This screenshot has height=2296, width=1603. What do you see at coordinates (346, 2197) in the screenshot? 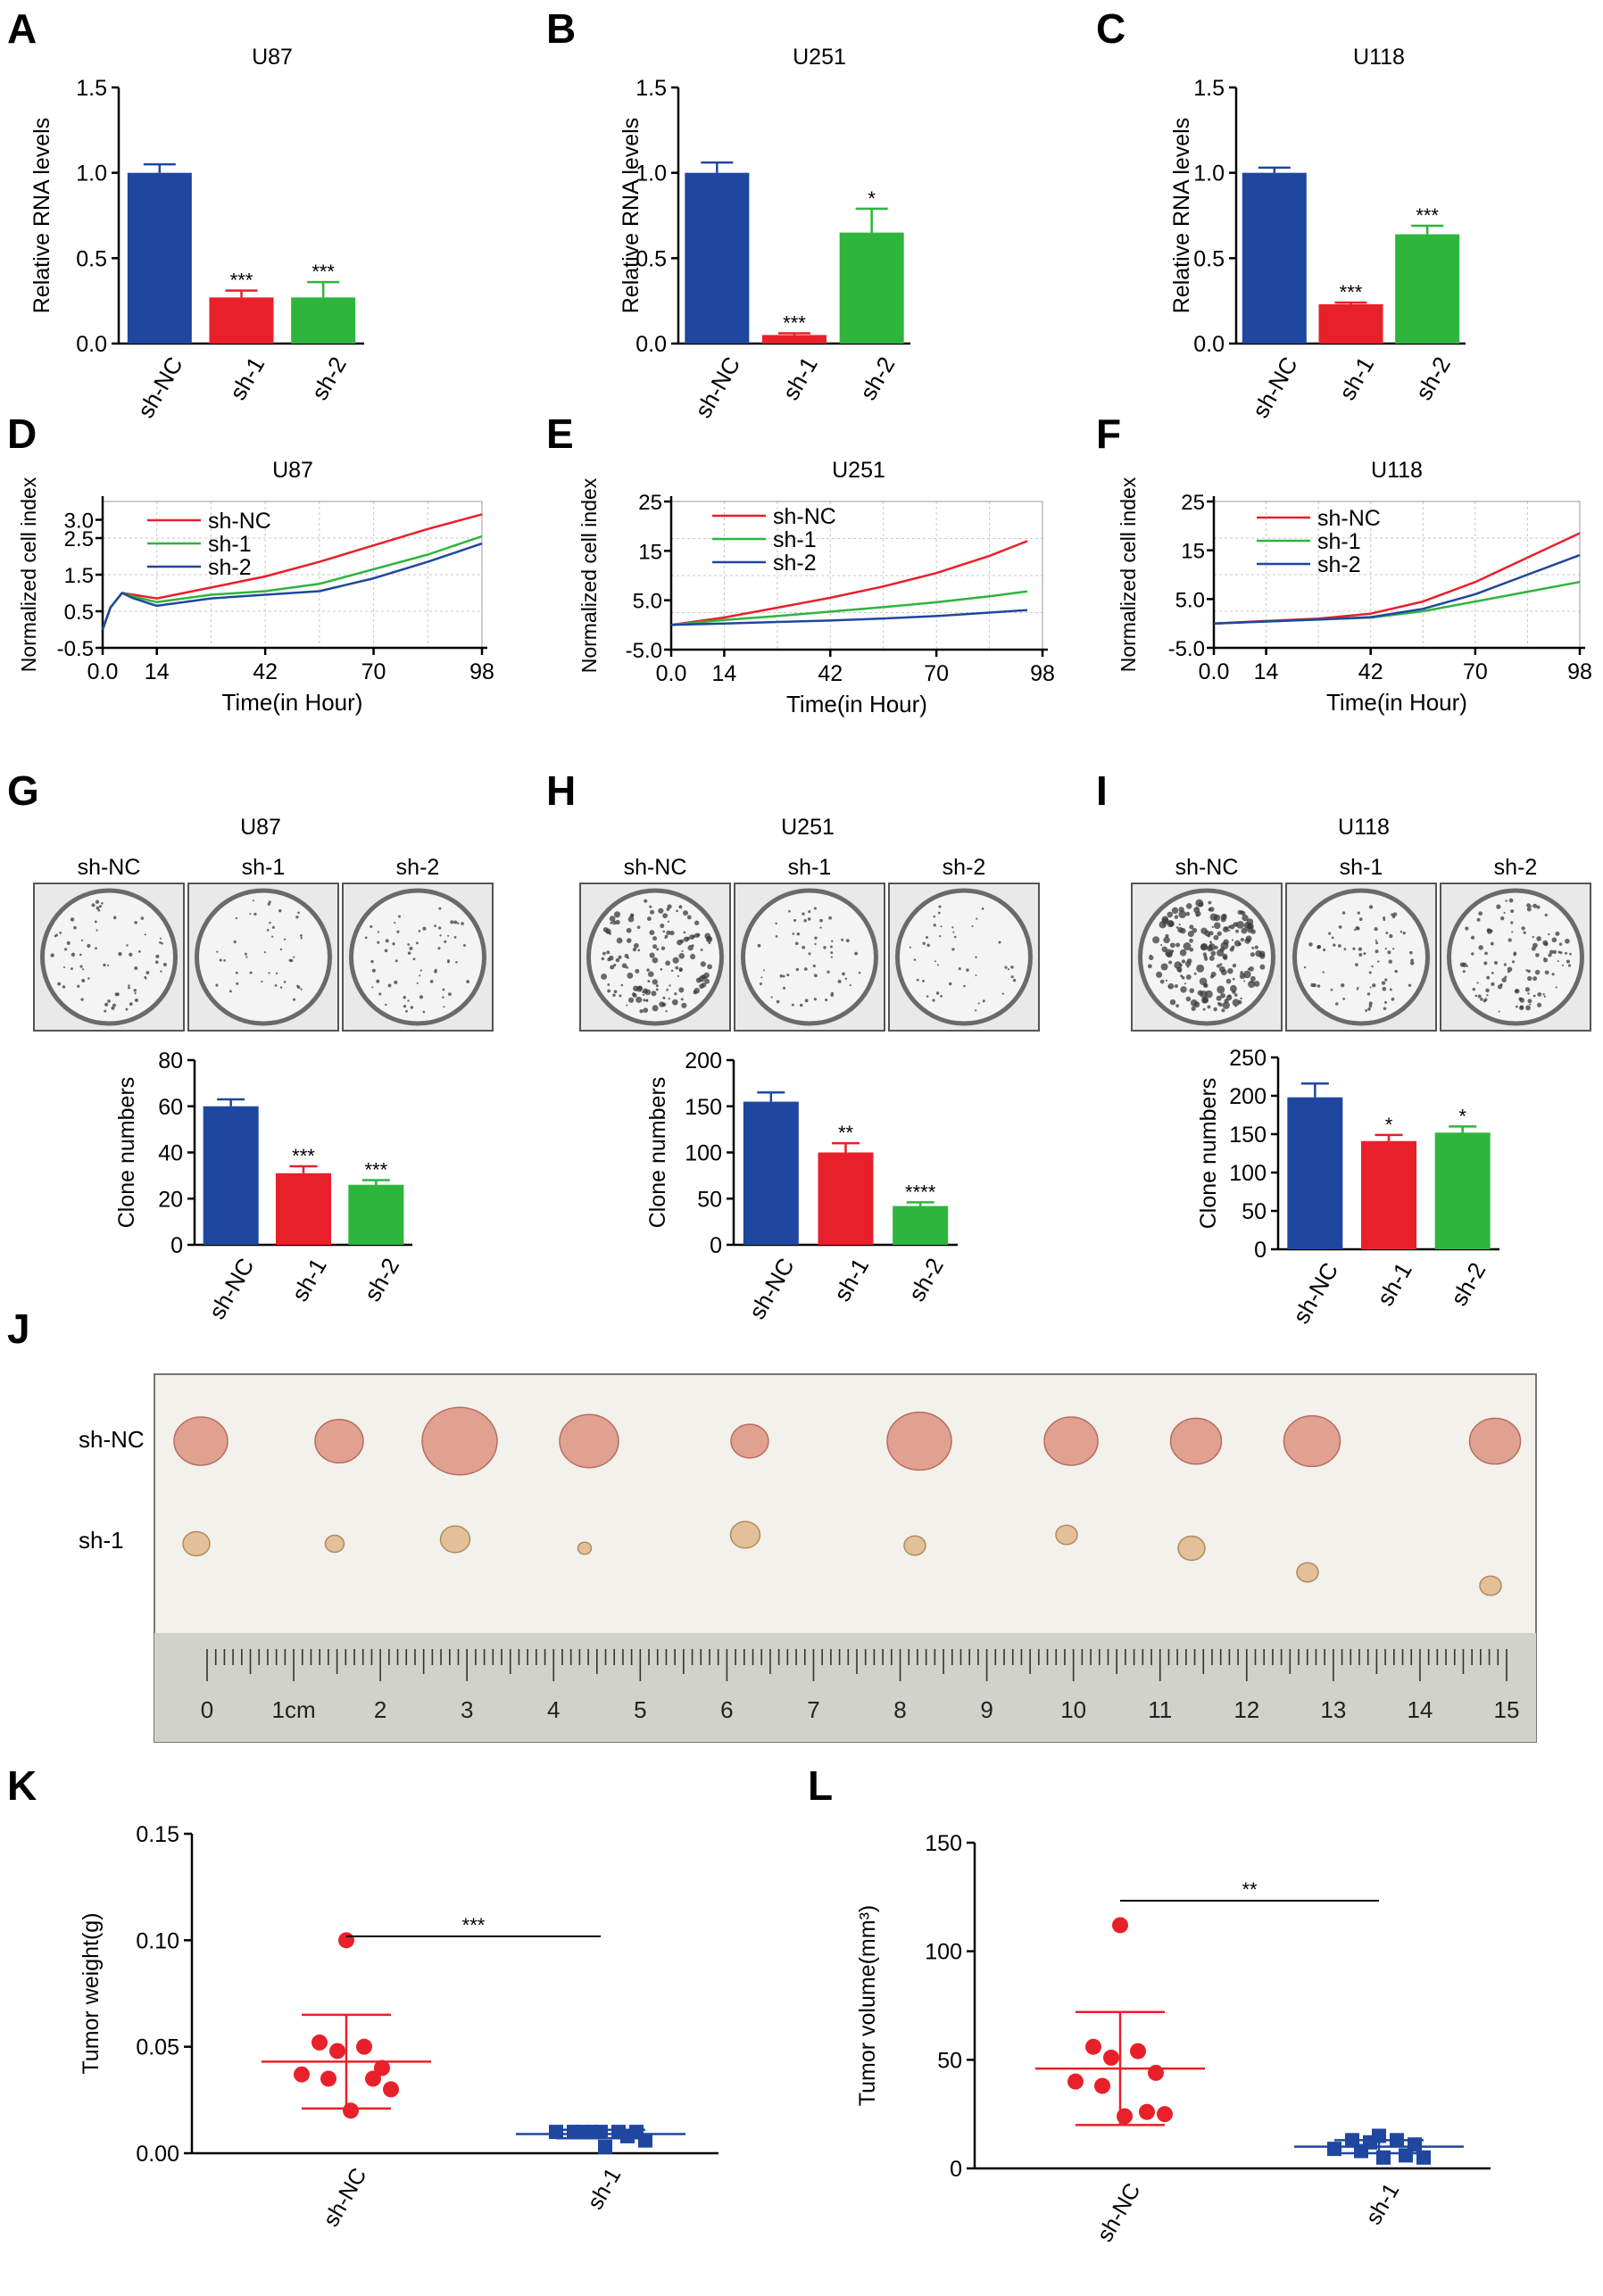
I see `x-tick-label: sh-NC` at bounding box center [346, 2197].